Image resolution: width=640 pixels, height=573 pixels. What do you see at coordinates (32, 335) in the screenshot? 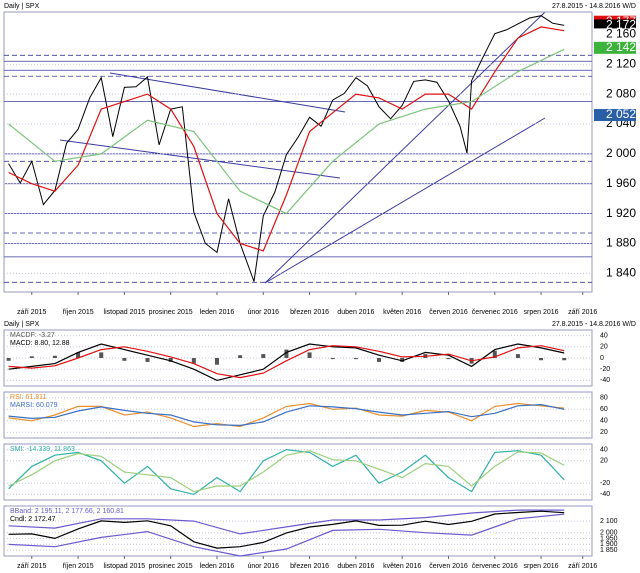
I see `legend-entry: MACDF: -3.27` at bounding box center [32, 335].